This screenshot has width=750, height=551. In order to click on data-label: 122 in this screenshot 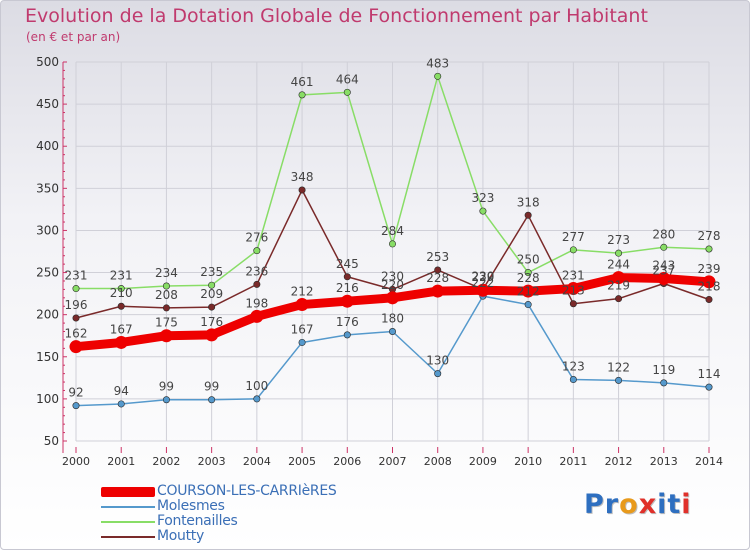, I will do `click(618, 367)`.